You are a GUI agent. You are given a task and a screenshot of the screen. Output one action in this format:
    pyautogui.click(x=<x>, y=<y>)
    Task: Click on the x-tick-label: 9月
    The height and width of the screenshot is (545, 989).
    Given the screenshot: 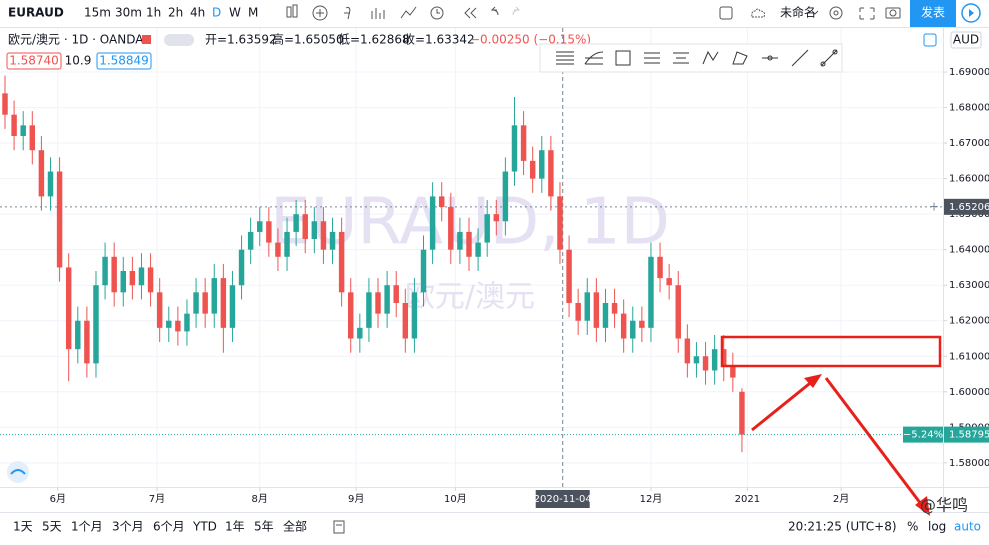 What is the action you would take?
    pyautogui.click(x=356, y=499)
    